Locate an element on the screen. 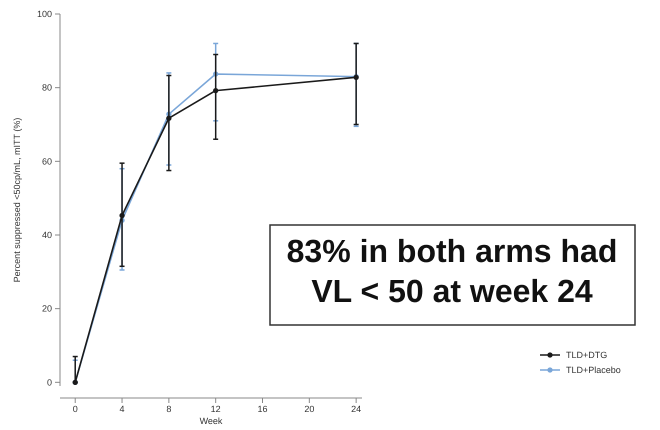 The height and width of the screenshot is (430, 660). annotation: 83% in both arms had VL < 50 at week 24 is located at coordinates (452, 271).